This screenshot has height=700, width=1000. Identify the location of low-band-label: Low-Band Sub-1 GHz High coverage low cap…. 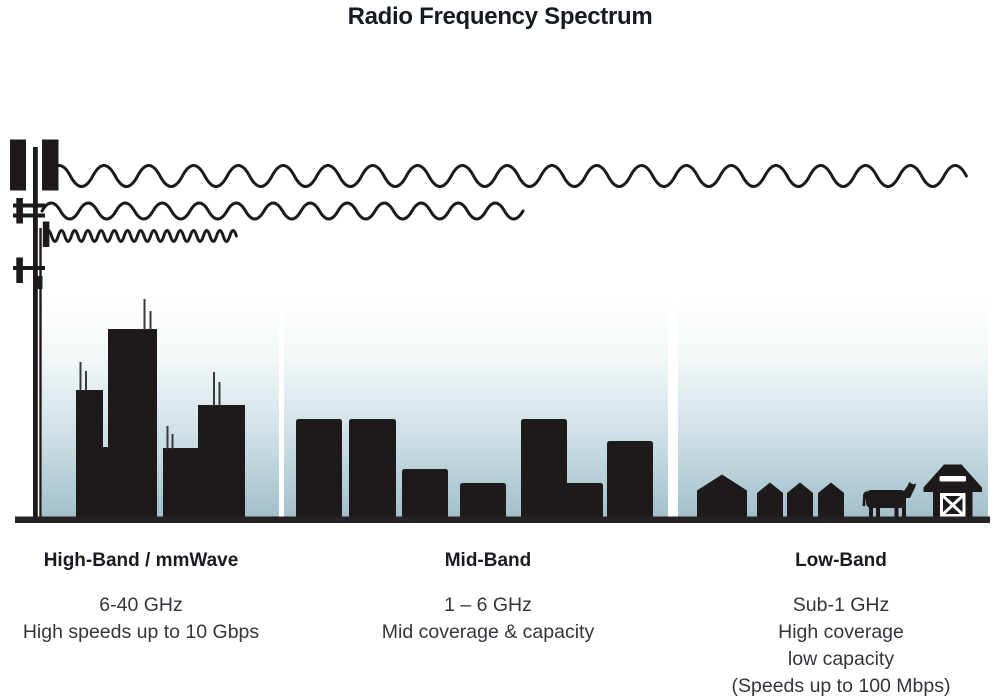
(841, 624).